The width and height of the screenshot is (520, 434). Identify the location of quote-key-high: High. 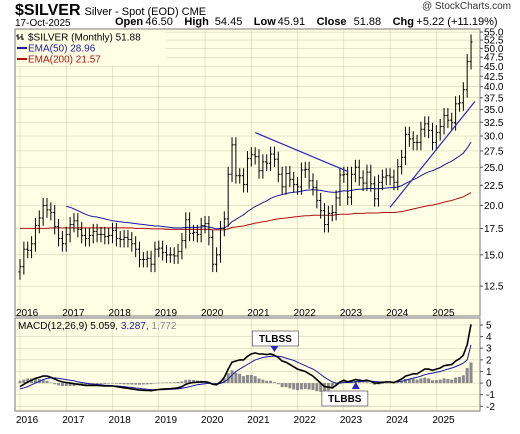
(196, 22).